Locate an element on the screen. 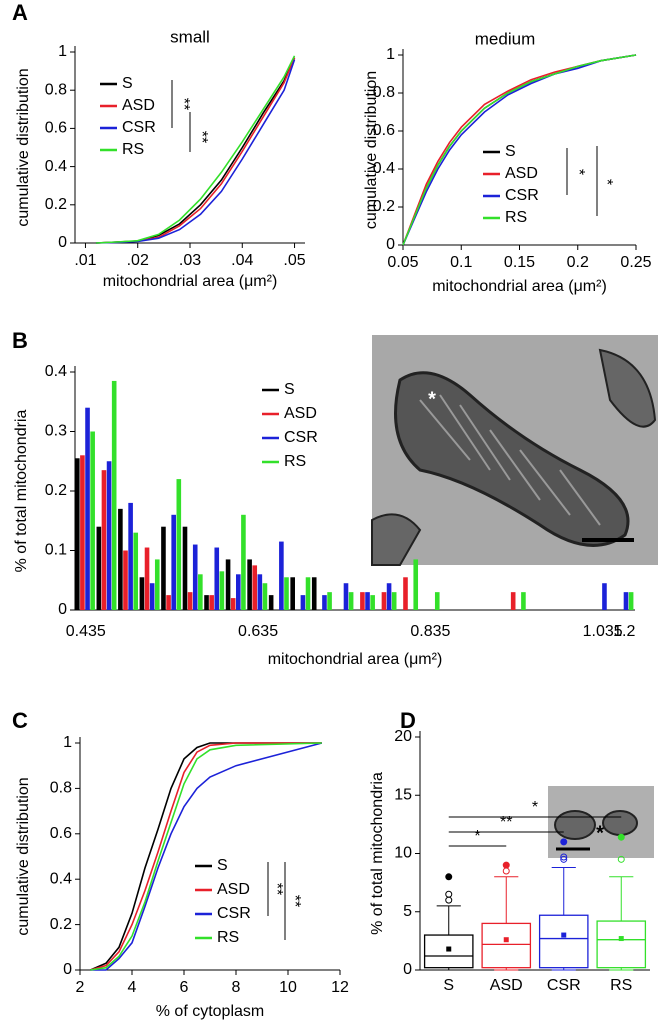 Image resolution: width=660 pixels, height=1024 pixels. x-tick-label: .01 is located at coordinates (85, 260).